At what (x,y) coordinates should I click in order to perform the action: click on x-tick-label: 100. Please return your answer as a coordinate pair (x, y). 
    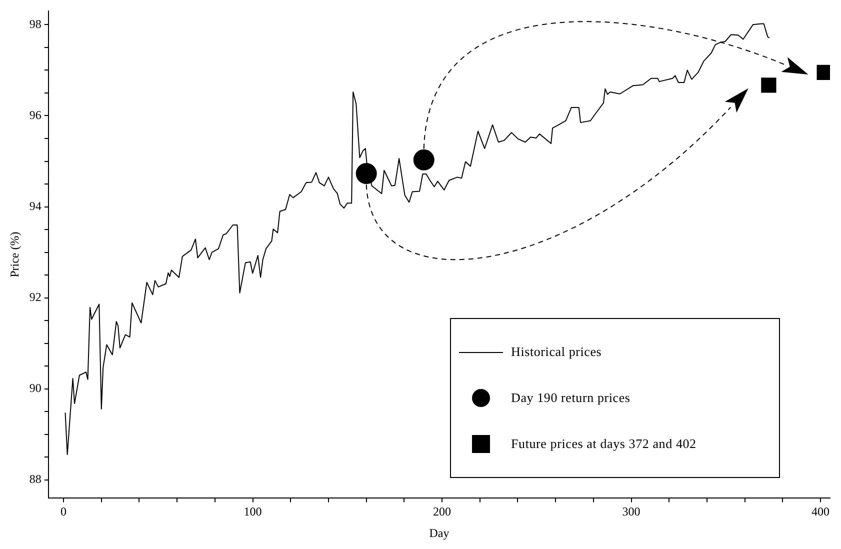
    Looking at the image, I should click on (253, 511).